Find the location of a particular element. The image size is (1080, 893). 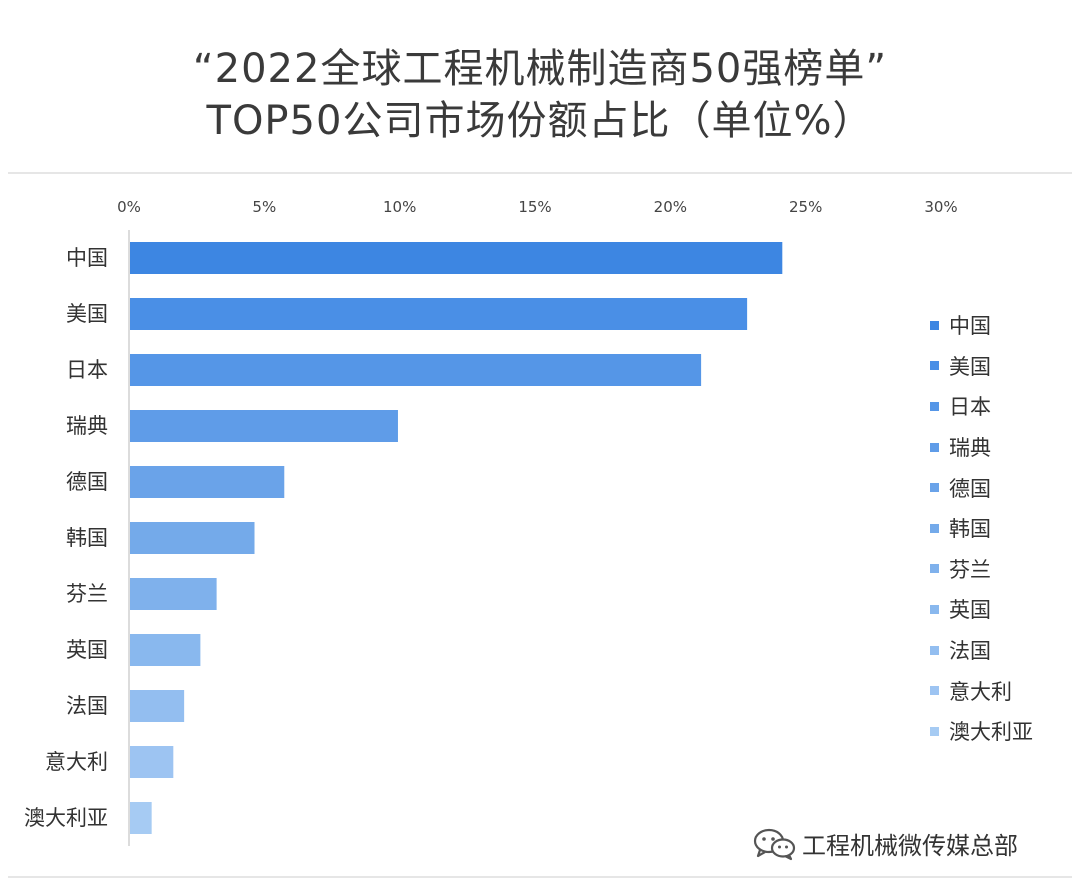

x-tick-label: 10% is located at coordinates (399, 207).